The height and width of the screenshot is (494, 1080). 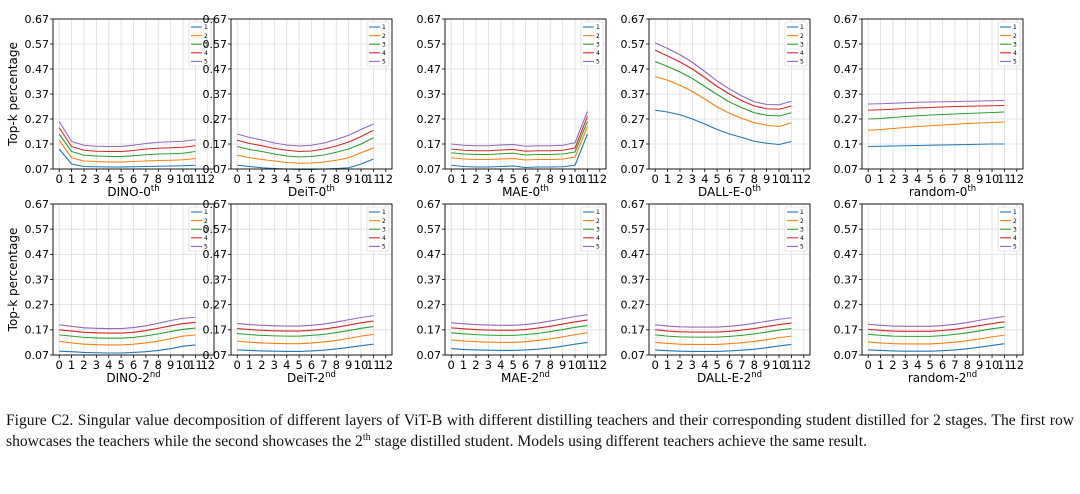 I want to click on x-axis-label: random-2nd, so click(x=942, y=377).